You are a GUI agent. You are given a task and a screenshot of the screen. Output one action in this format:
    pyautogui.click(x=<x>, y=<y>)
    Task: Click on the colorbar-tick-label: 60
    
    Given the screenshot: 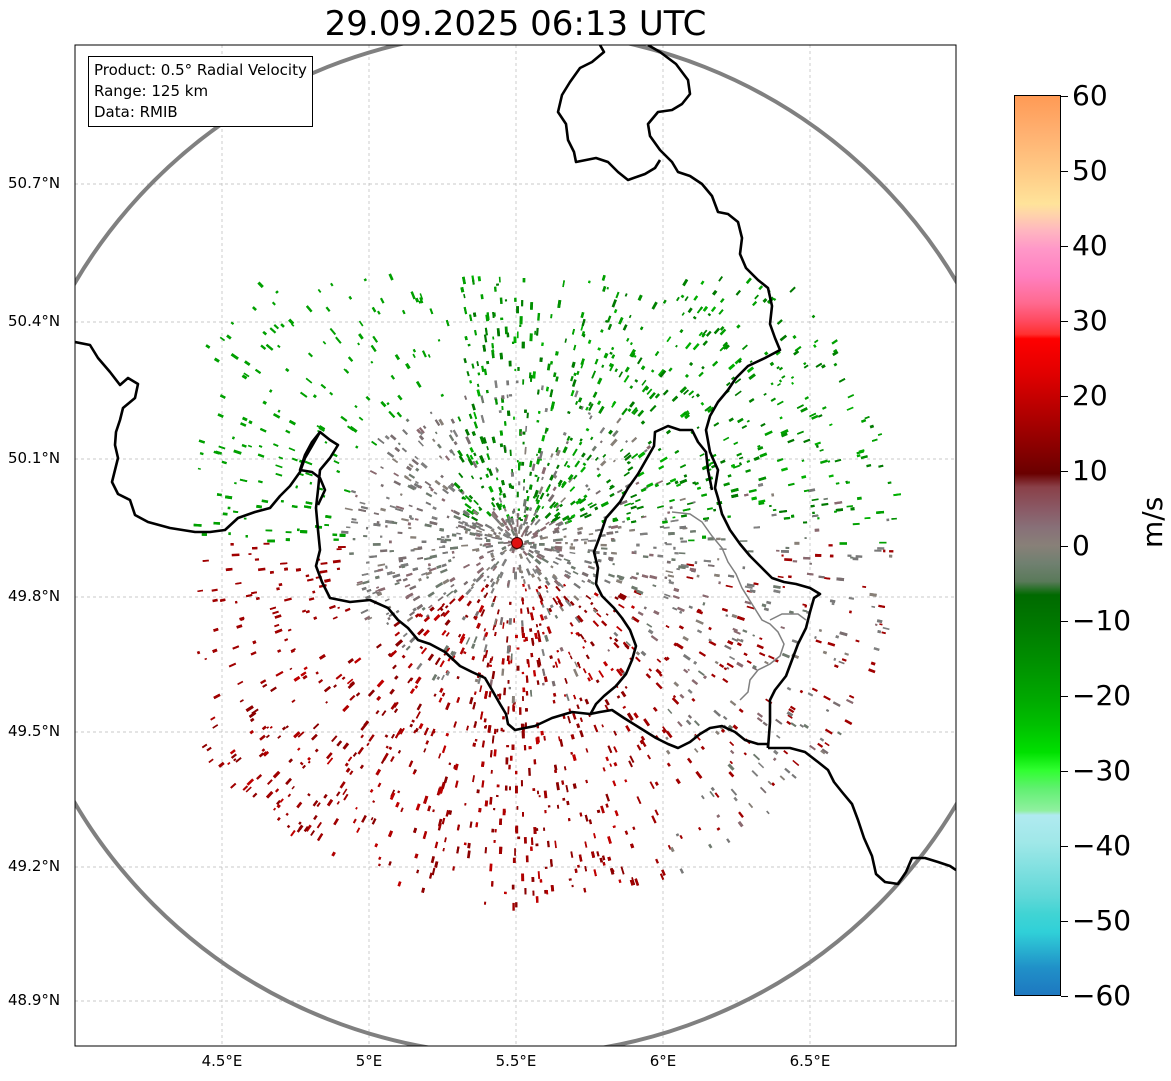 What is the action you would take?
    pyautogui.click(x=1084, y=95)
    